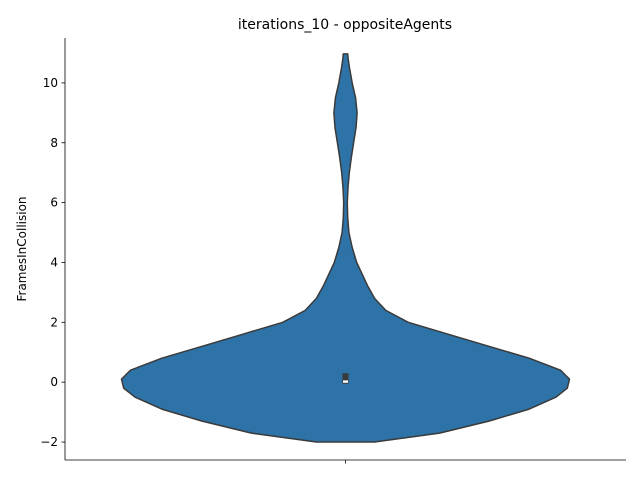 The height and width of the screenshot is (480, 640). I want to click on y-tick-label: −2, so click(49, 442).